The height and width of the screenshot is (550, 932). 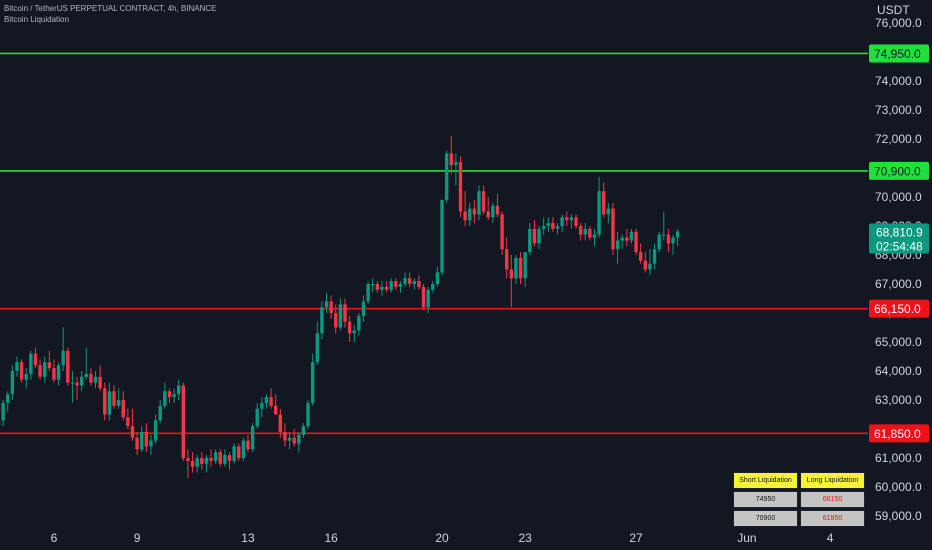 I want to click on price-tick-label: 70,000.0, so click(x=898, y=197).